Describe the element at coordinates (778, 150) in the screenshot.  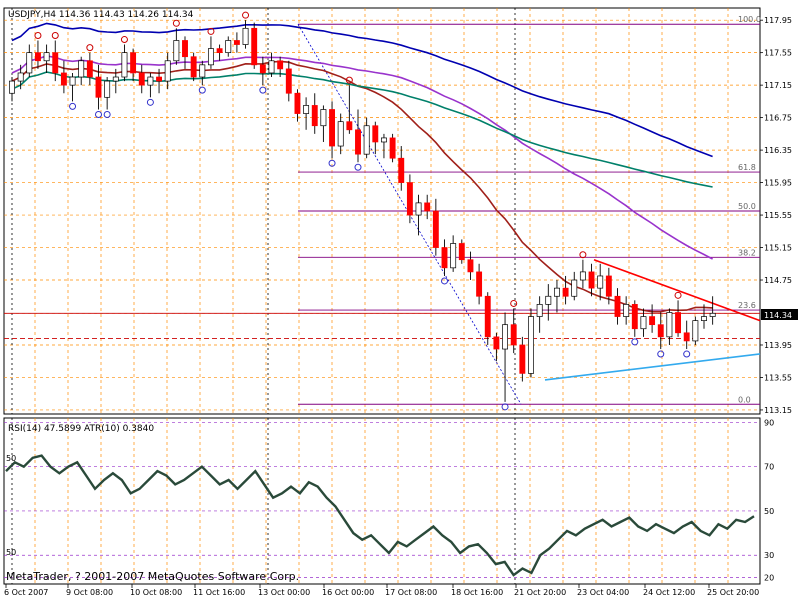
I see `price-tick-label: 116.35` at that location.